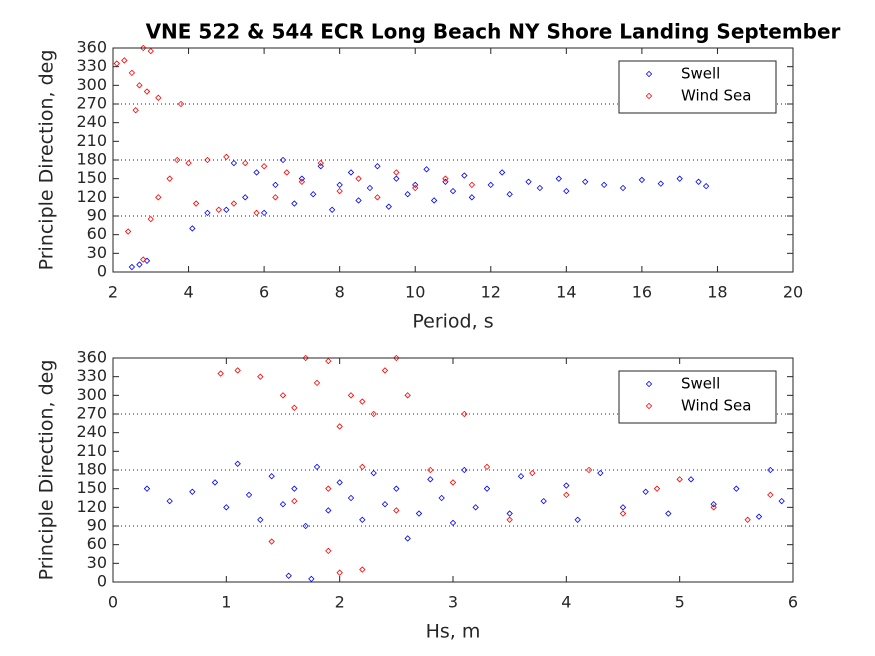 This screenshot has width=875, height=656. What do you see at coordinates (452, 322) in the screenshot?
I see `x-axis-label: Period, s` at bounding box center [452, 322].